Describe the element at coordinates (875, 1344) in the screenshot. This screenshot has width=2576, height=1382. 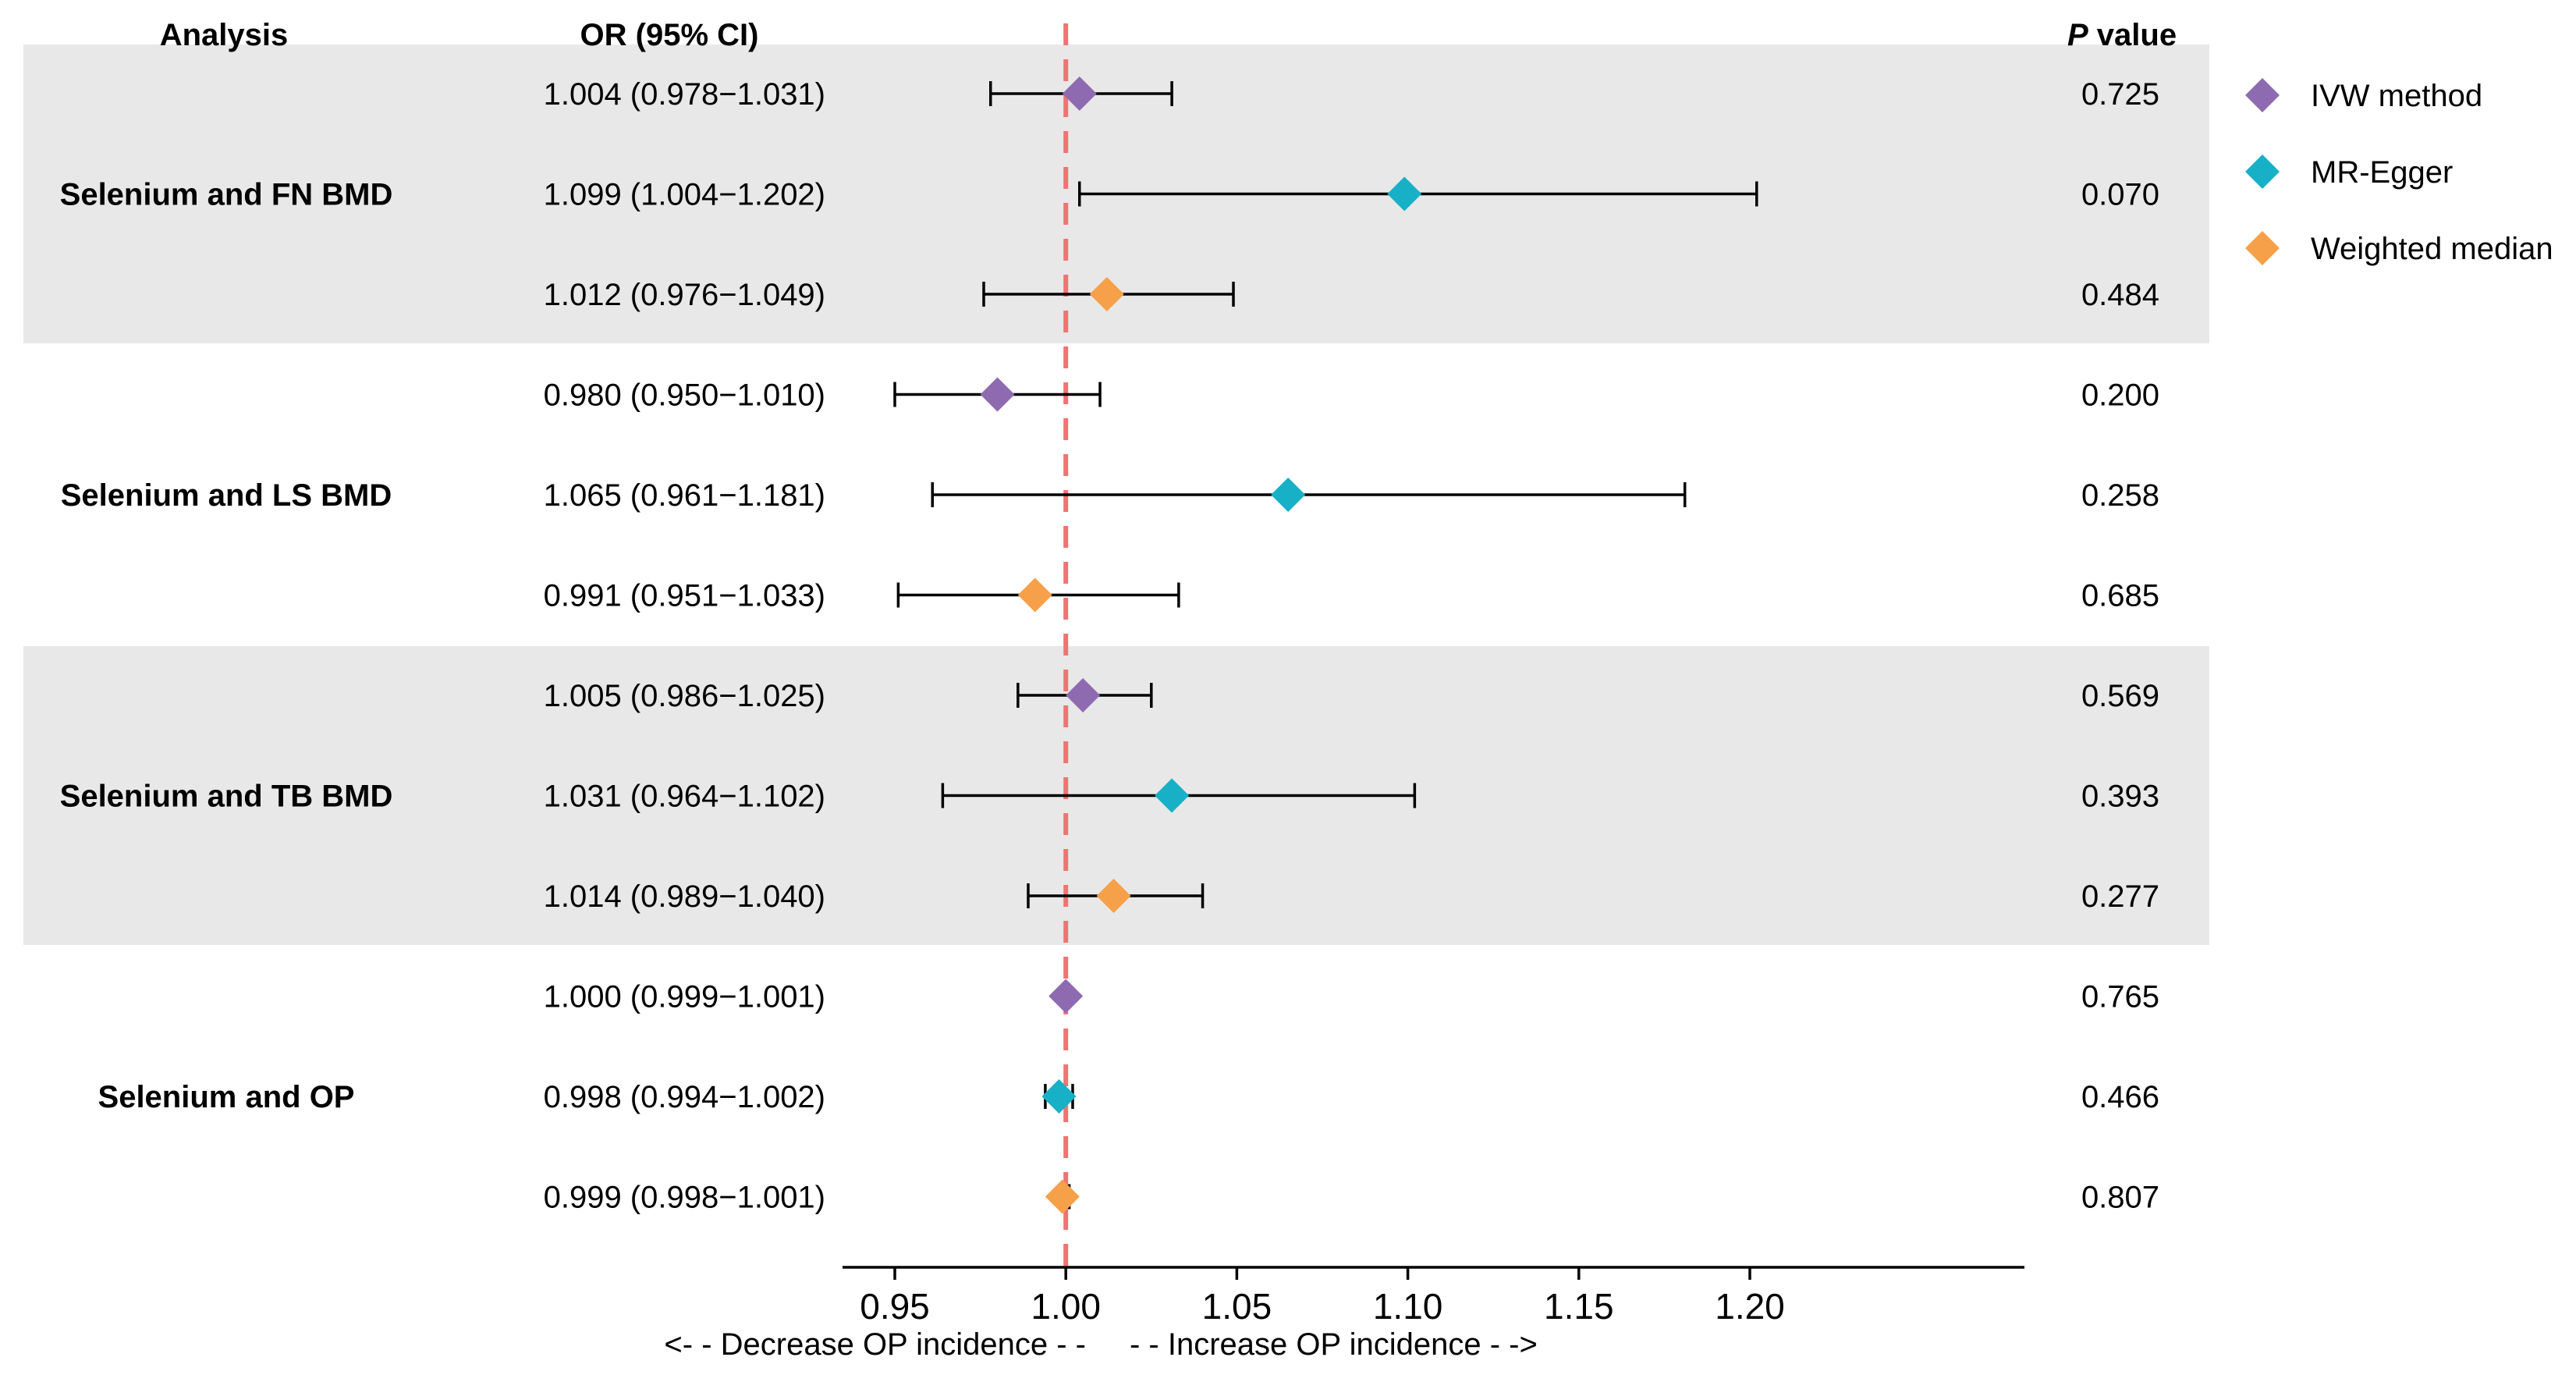
I see `decrease-direction-label: <- - Decrease OP incidence - -` at that location.